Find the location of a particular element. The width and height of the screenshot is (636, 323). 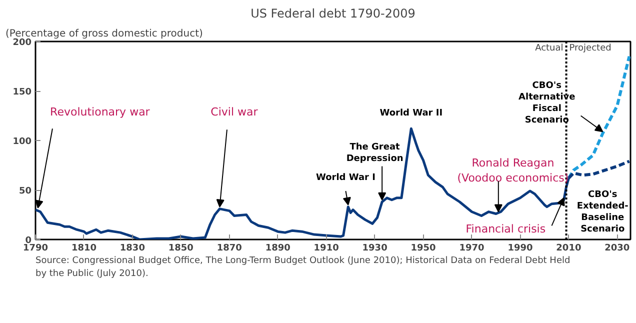

annotation: Projected is located at coordinates (590, 49).